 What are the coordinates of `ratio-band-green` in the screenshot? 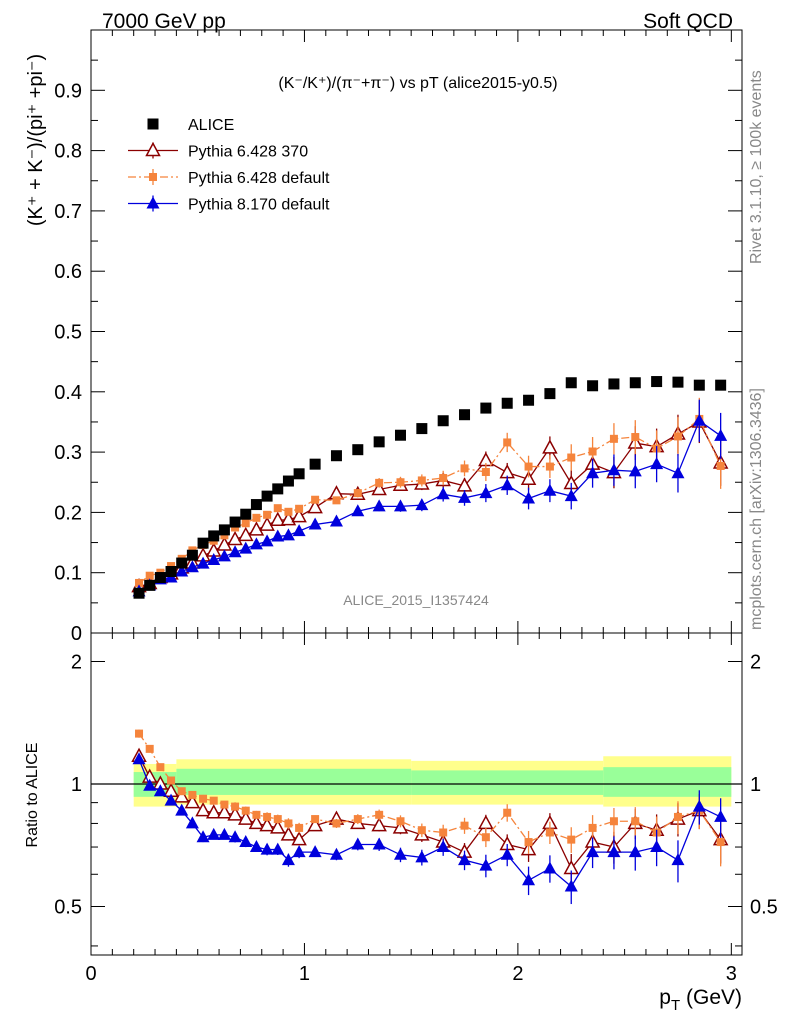 It's located at (507, 782).